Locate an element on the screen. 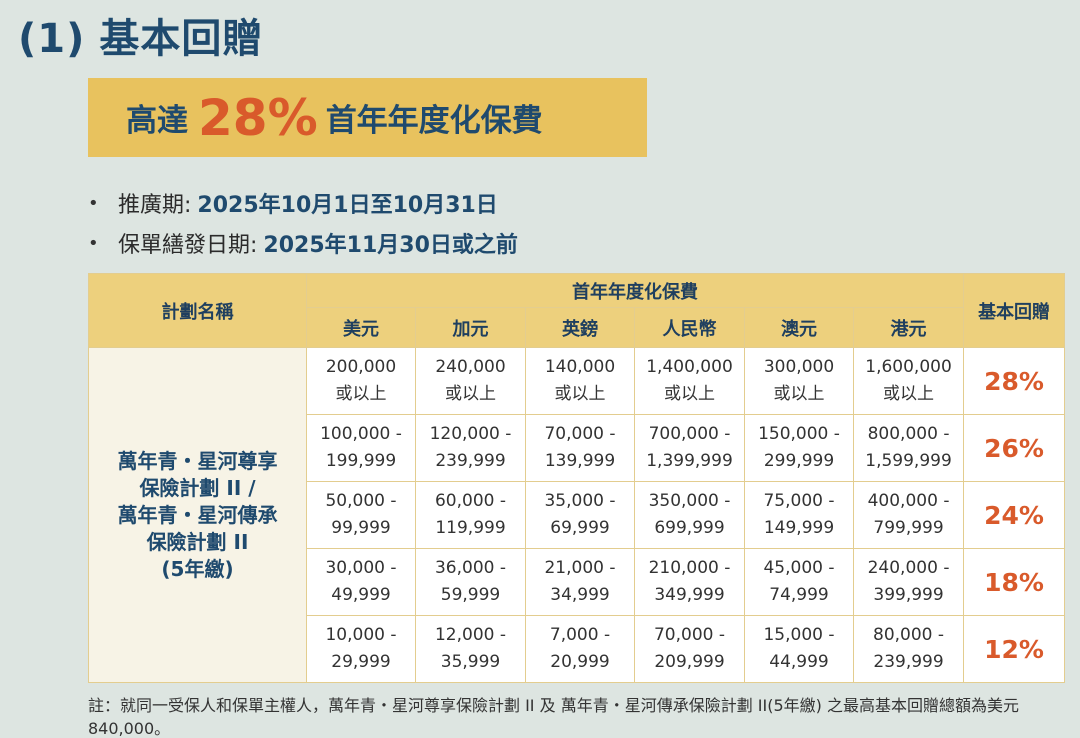  amount-line: 299,999 is located at coordinates (799, 461).